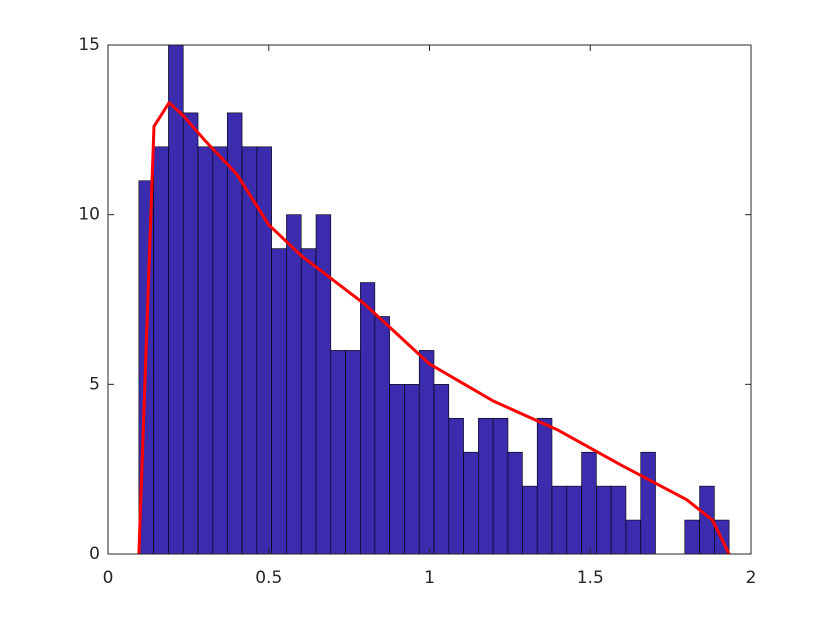 The height and width of the screenshot is (623, 830). Describe the element at coordinates (590, 578) in the screenshot. I see `x-tick-label: 1.5` at that location.